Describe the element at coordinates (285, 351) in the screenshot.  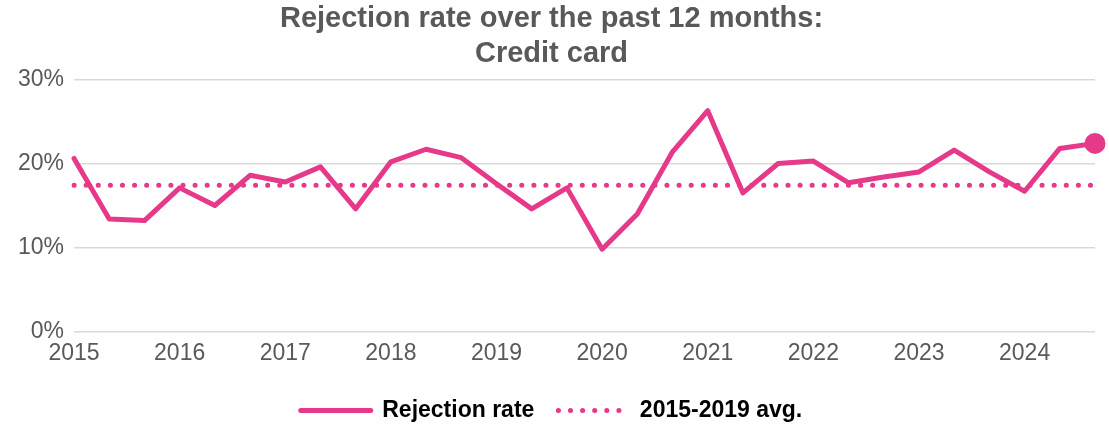
I see `x-tick-label: 2017` at that location.